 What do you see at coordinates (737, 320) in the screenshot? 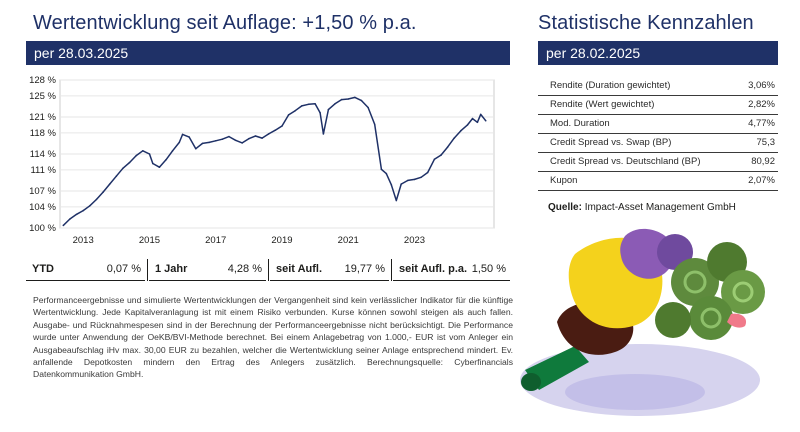
I see `hand-shape` at bounding box center [737, 320].